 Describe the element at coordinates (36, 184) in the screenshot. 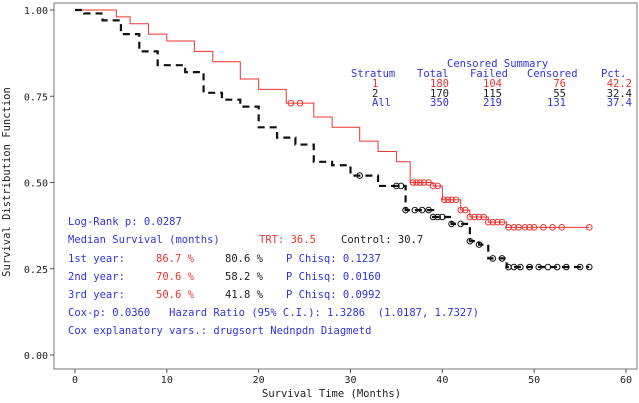

I see `y-tick-label: 0.50` at that location.